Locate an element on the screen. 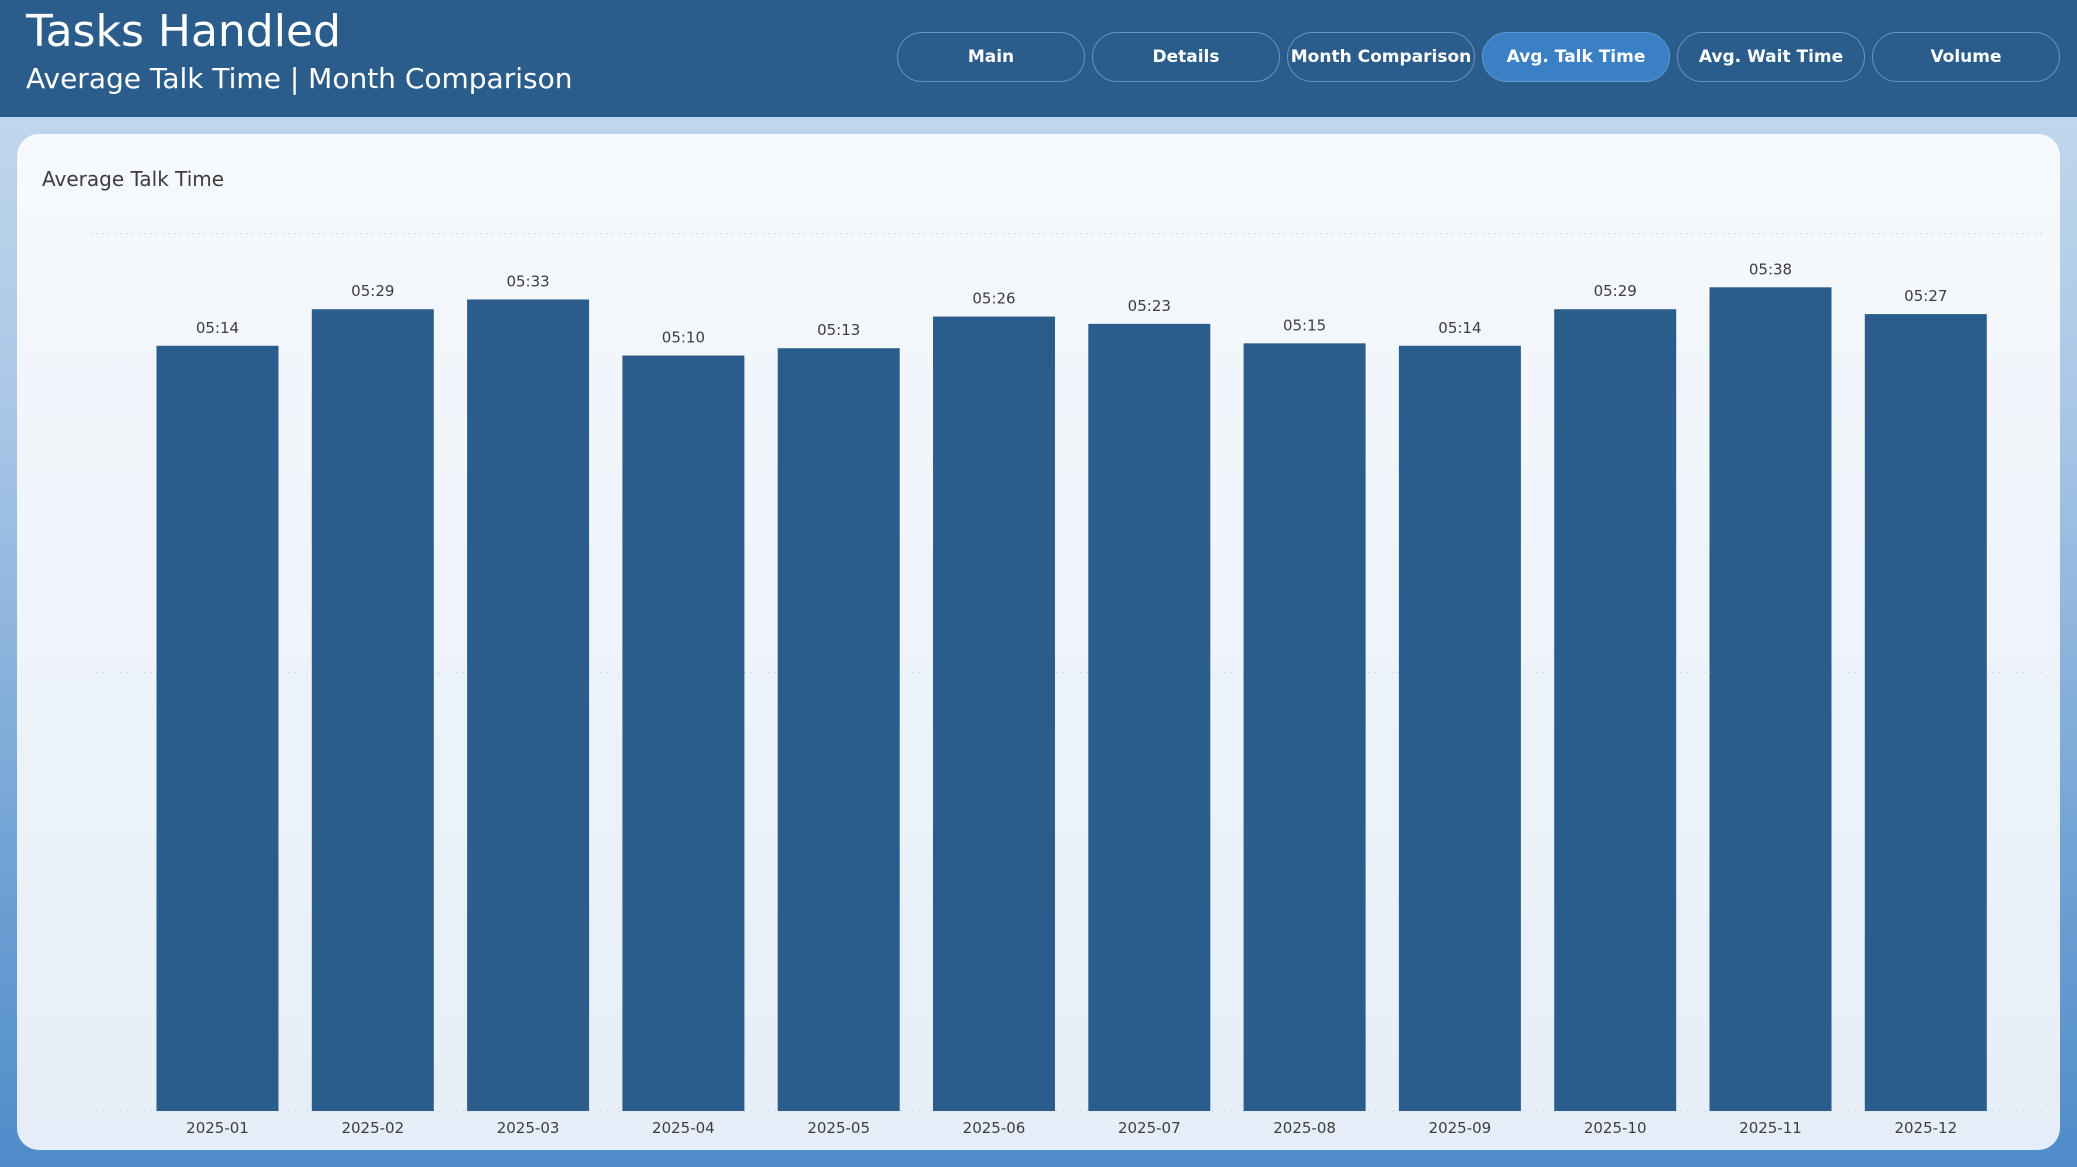 This screenshot has width=2077, height=1167. x-tick-label: 2025-09 is located at coordinates (1460, 1128).